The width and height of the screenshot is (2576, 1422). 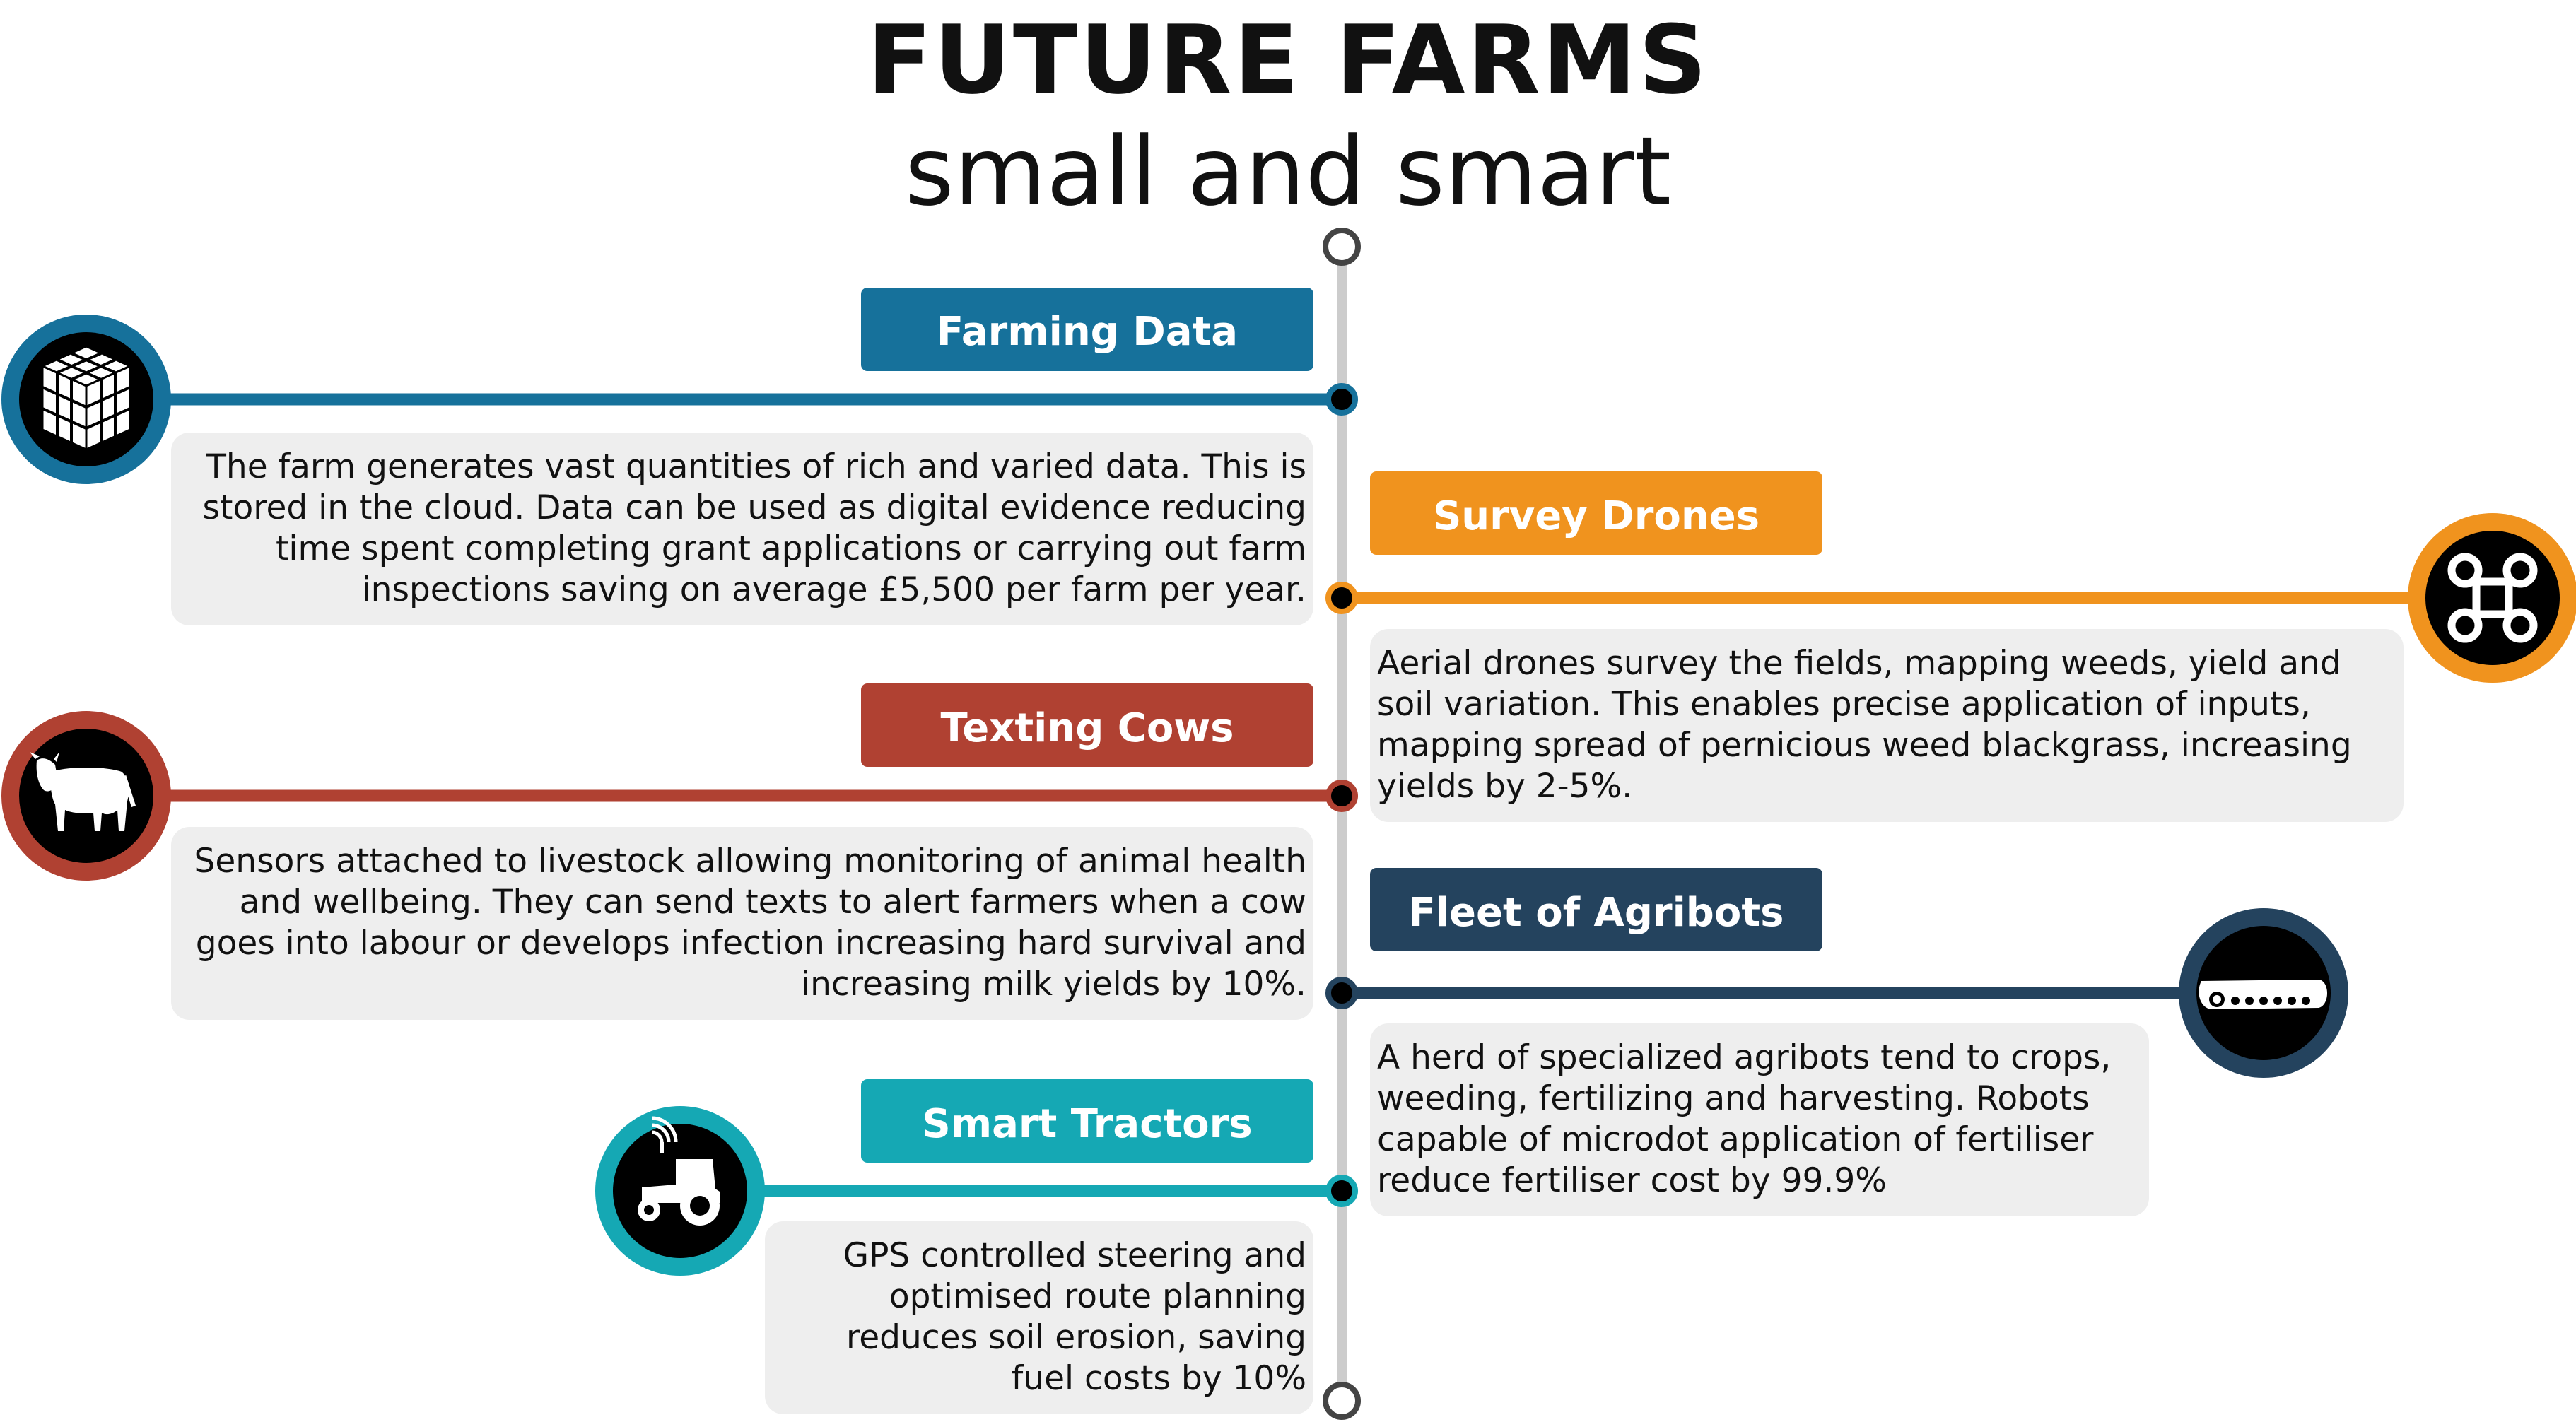 What do you see at coordinates (1596, 516) in the screenshot?
I see `survey-drones-header-label: Survey Drones` at bounding box center [1596, 516].